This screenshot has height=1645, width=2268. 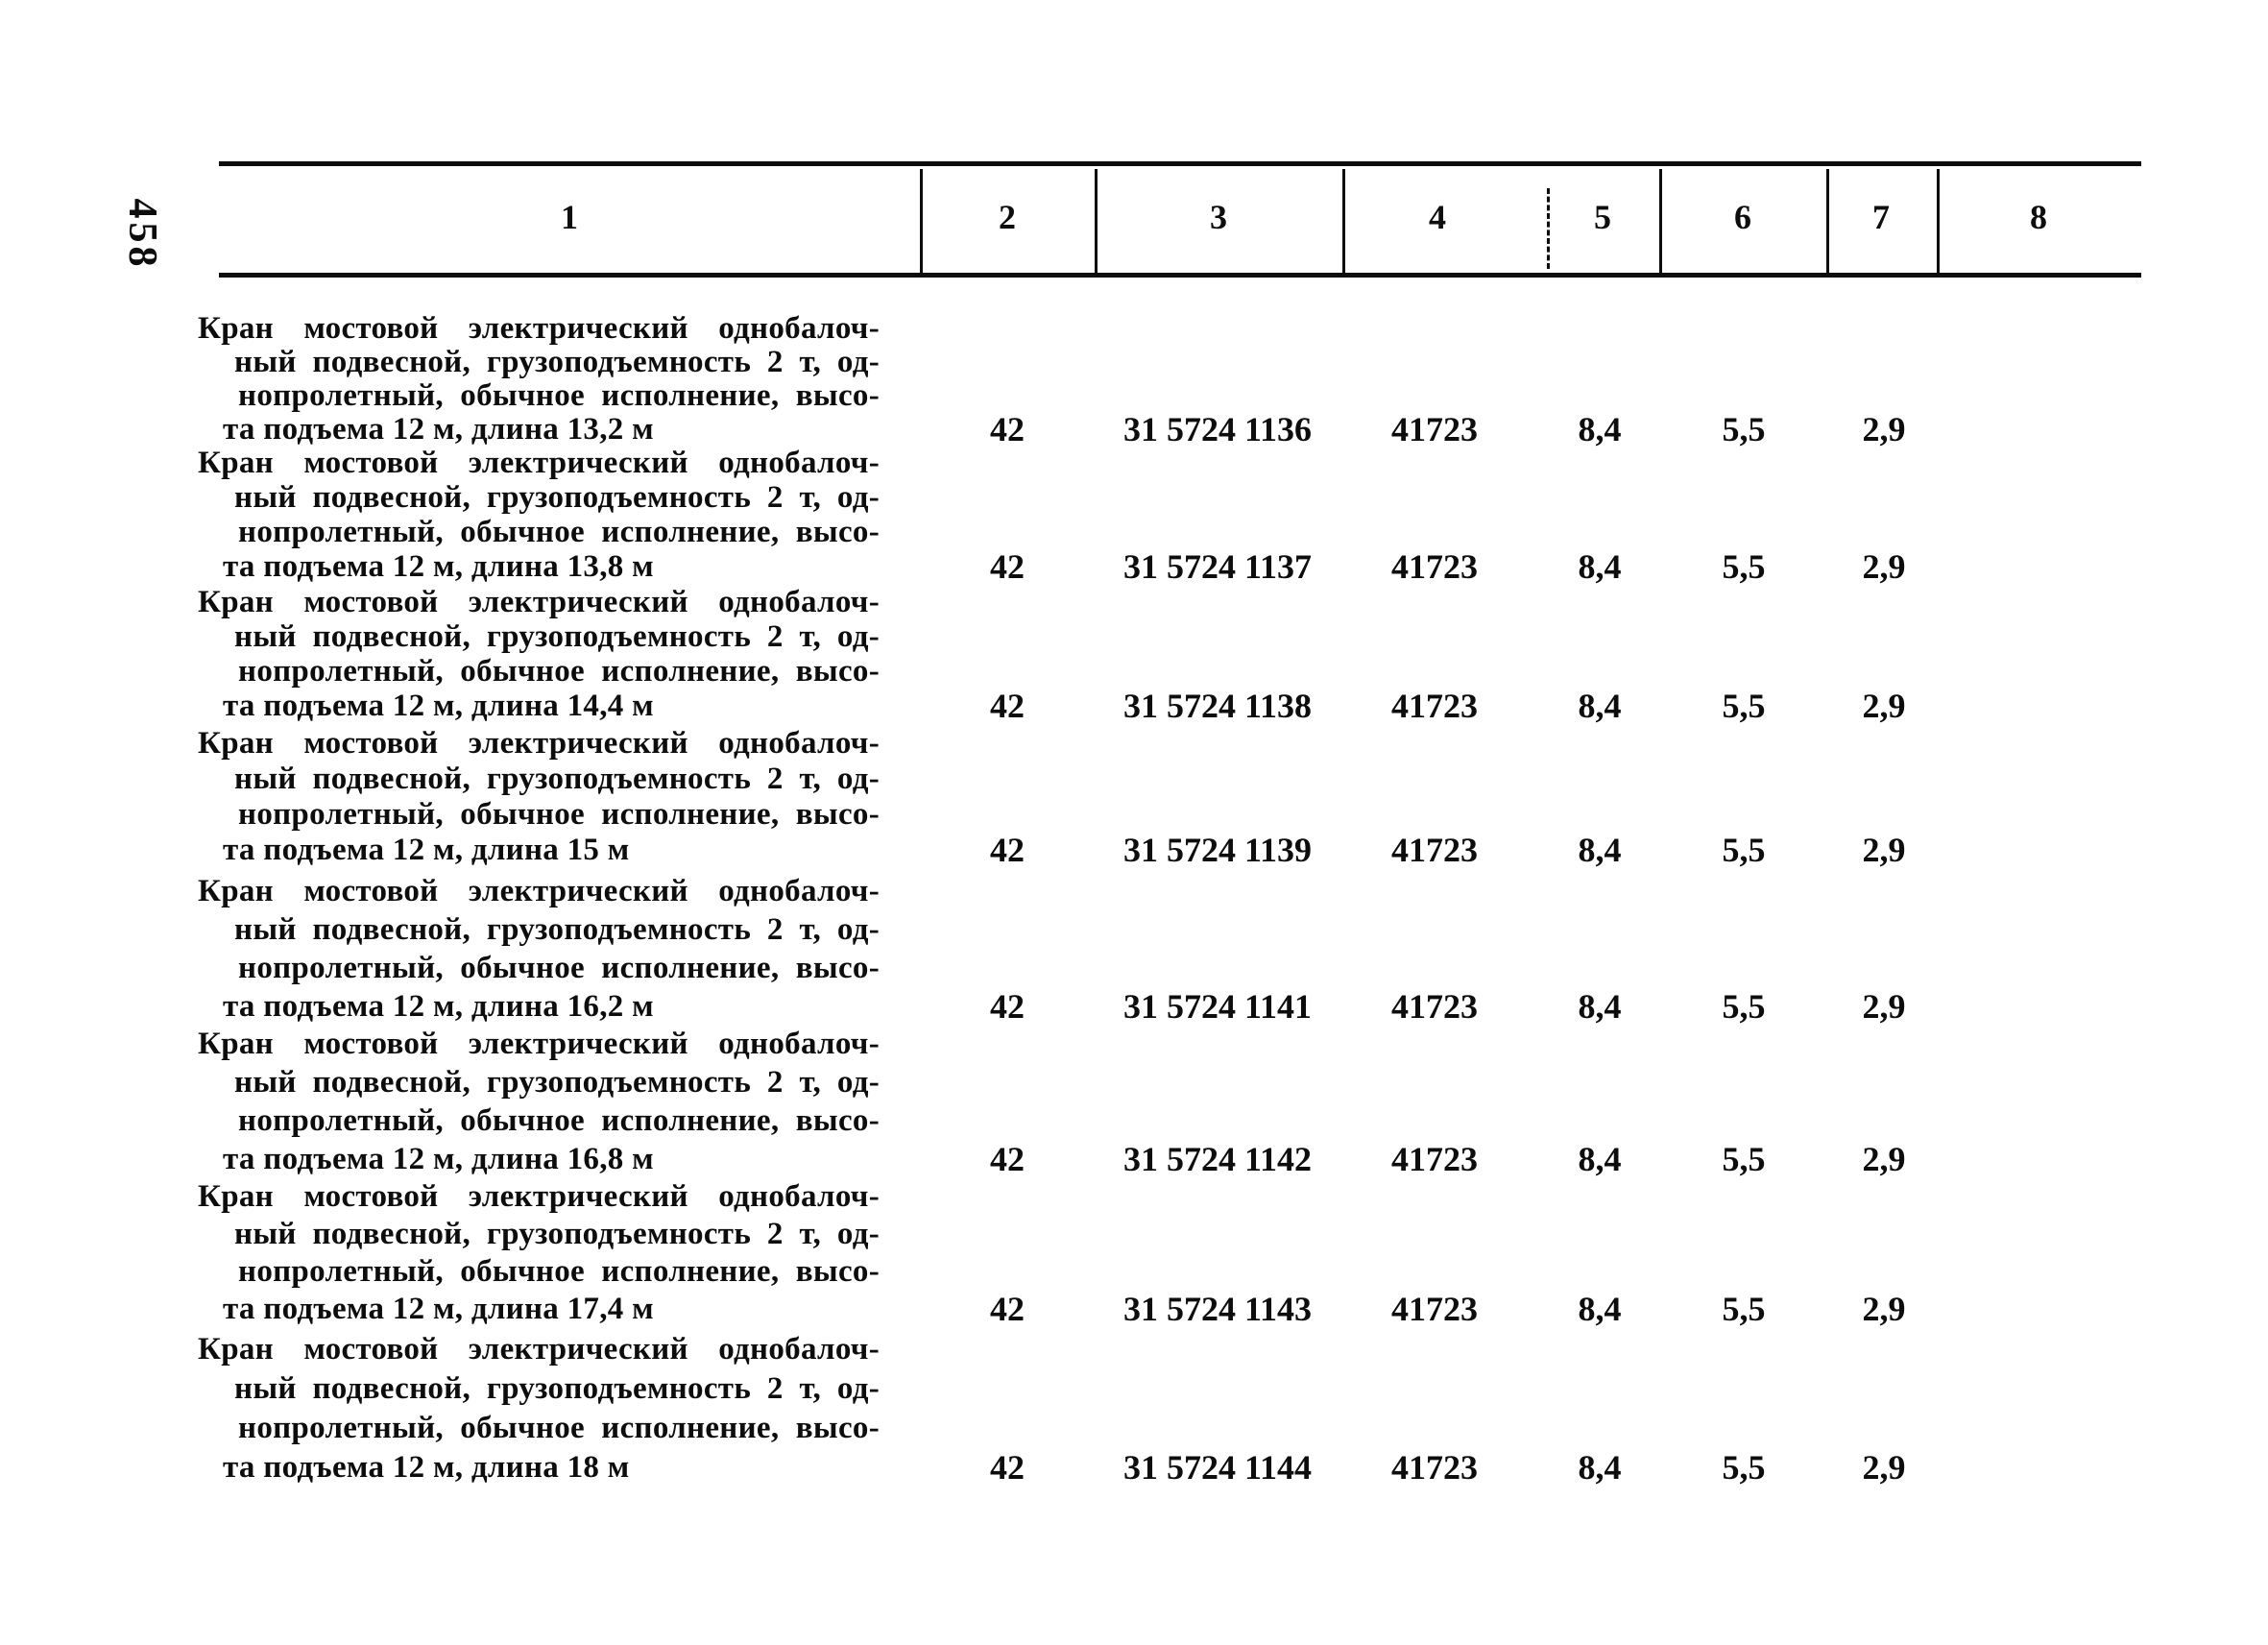 What do you see at coordinates (438, 1309) in the screenshot?
I see `row-description-line: та подъема 12 м, длина 17,4 м` at bounding box center [438, 1309].